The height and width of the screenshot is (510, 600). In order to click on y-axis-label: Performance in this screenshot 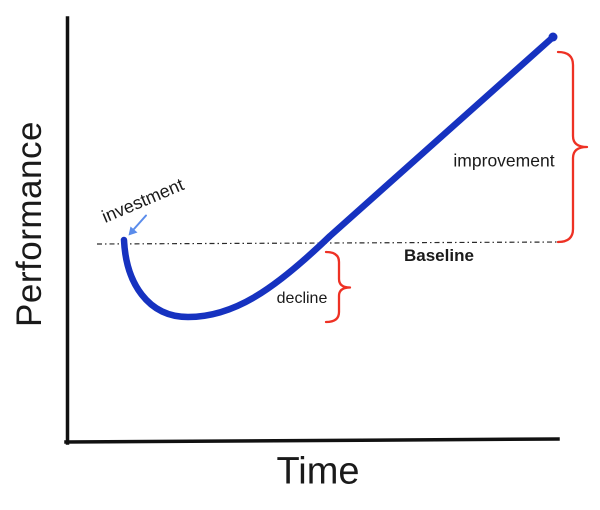, I will do `click(29, 224)`.